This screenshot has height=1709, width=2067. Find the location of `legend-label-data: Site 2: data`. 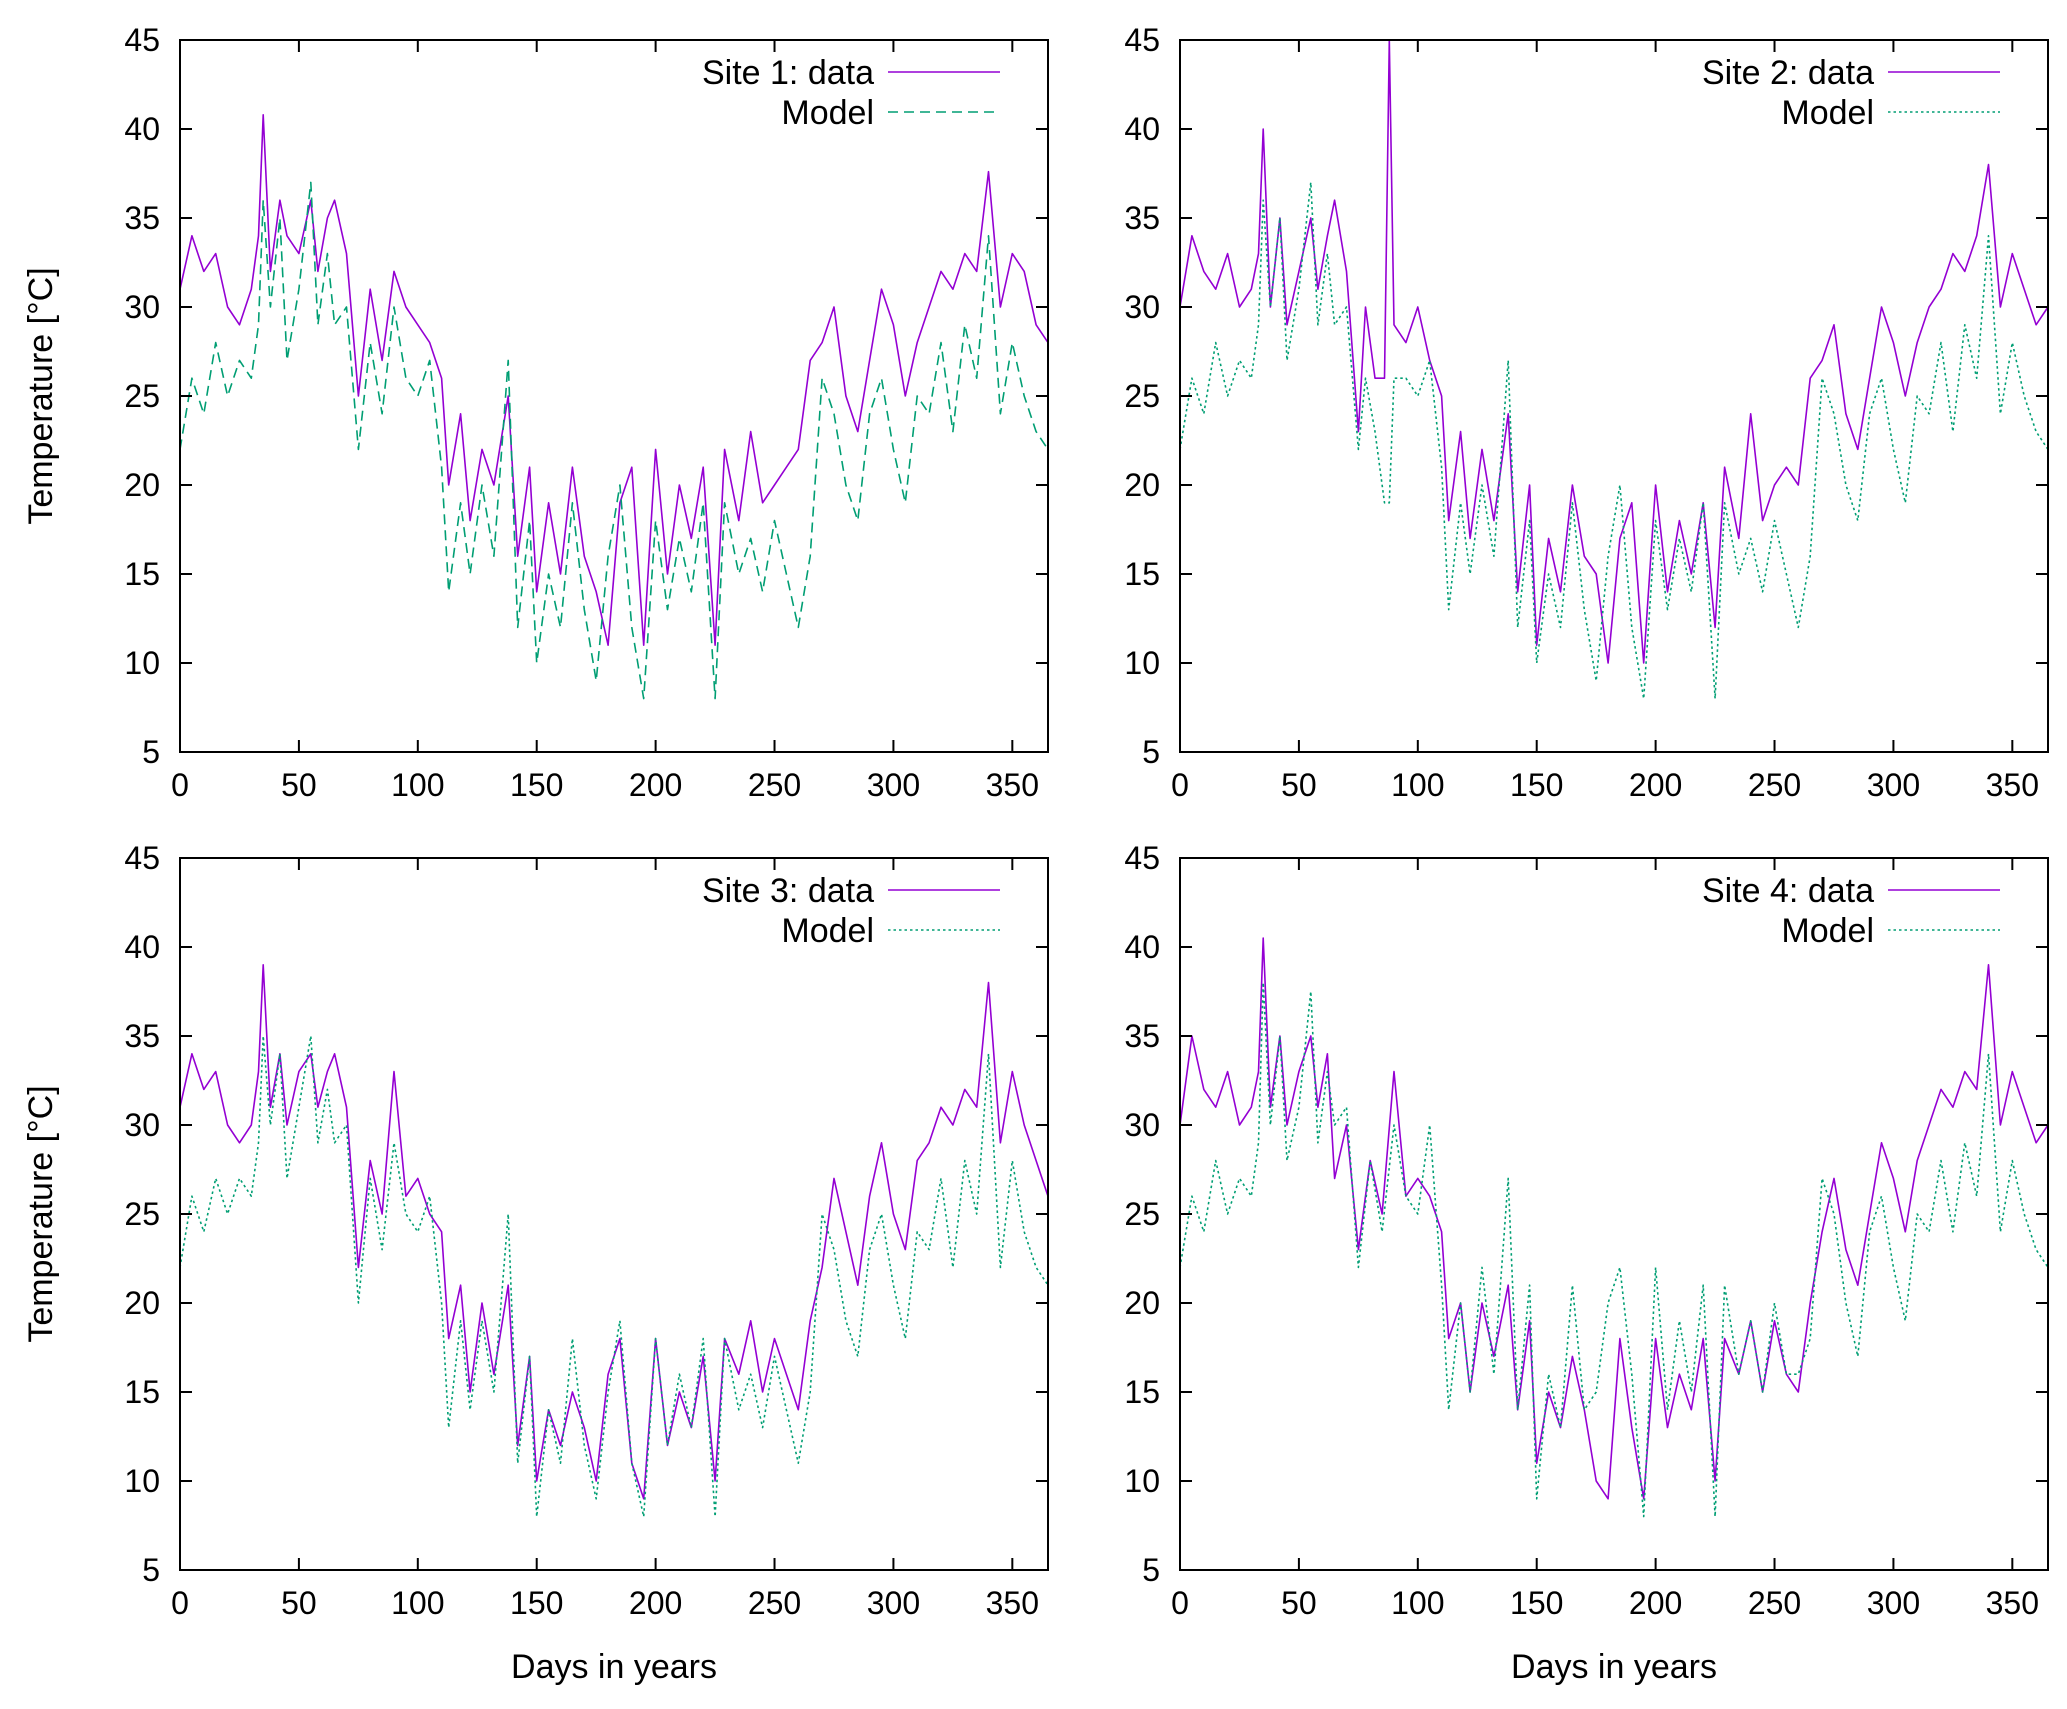

legend-label-data: Site 2: data is located at coordinates (1788, 73).